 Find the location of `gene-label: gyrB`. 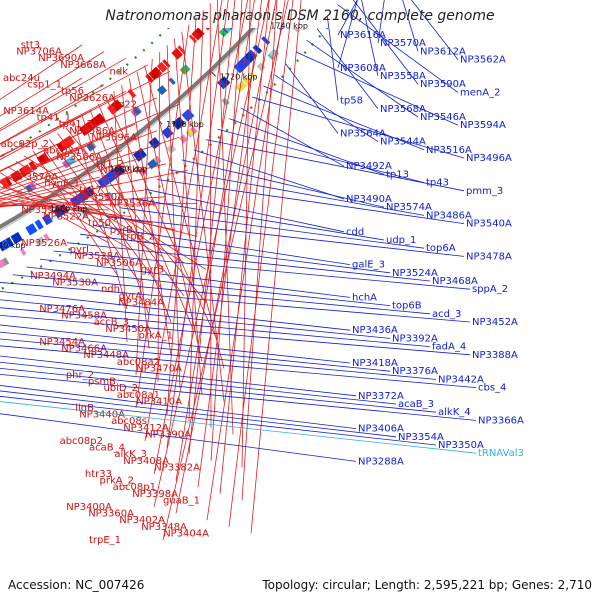

gene-label: gyrB is located at coordinates (152, 269).